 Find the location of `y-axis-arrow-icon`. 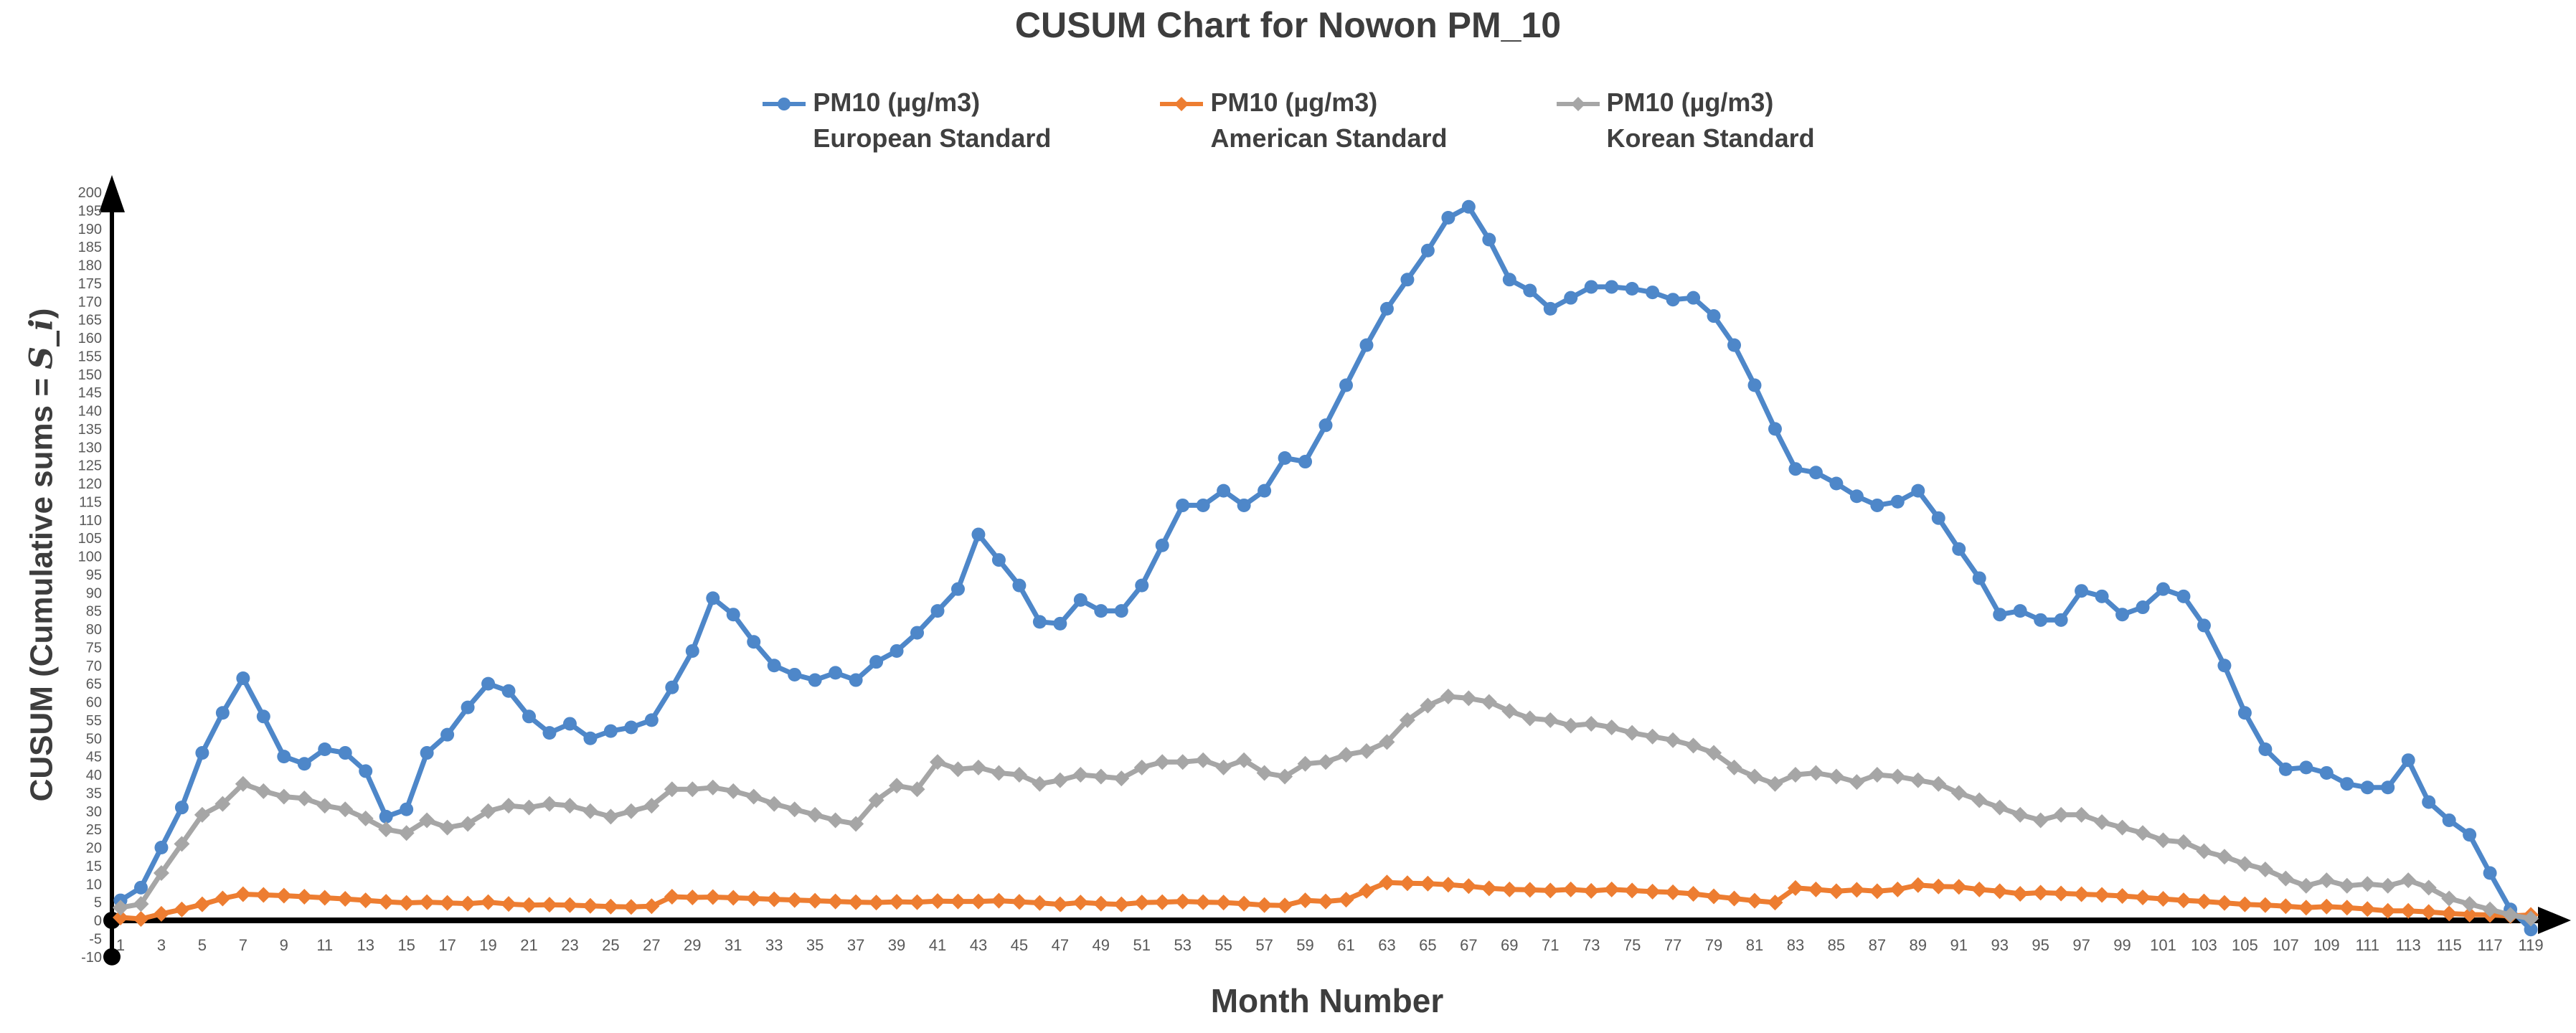

y-axis-arrow-icon is located at coordinates (112, 193).